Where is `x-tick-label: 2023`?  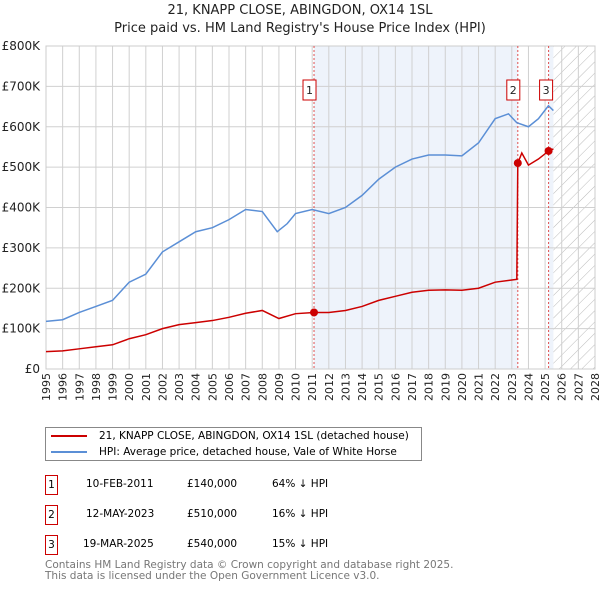
x-tick-label: 2023 is located at coordinates (512, 387).